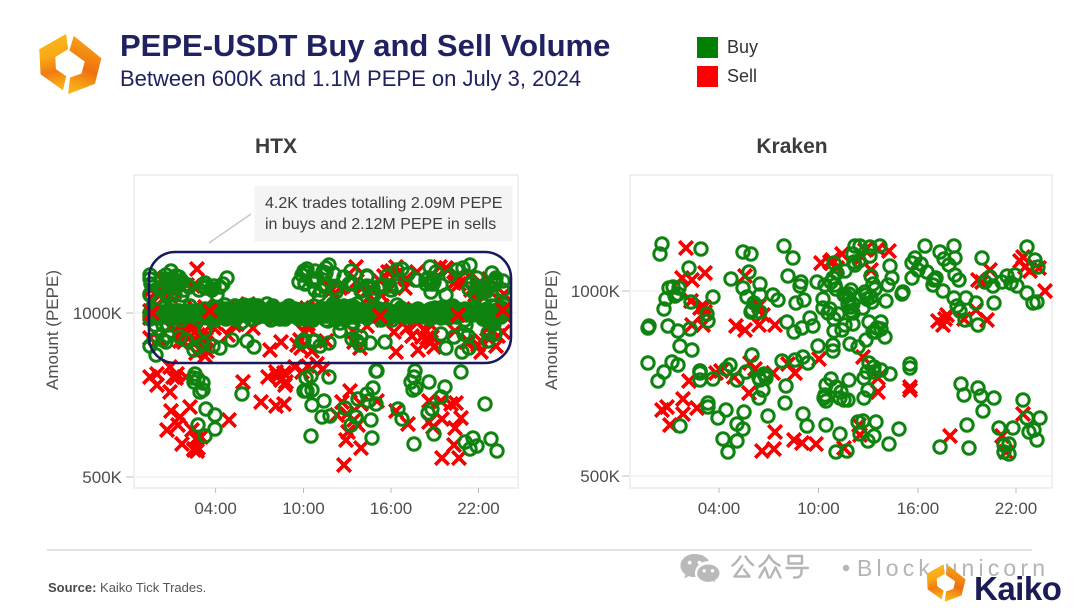 The image size is (1080, 613). What do you see at coordinates (365, 45) in the screenshot?
I see `svg-text: PEPE-USDT Buy and Sell Volume` at bounding box center [365, 45].